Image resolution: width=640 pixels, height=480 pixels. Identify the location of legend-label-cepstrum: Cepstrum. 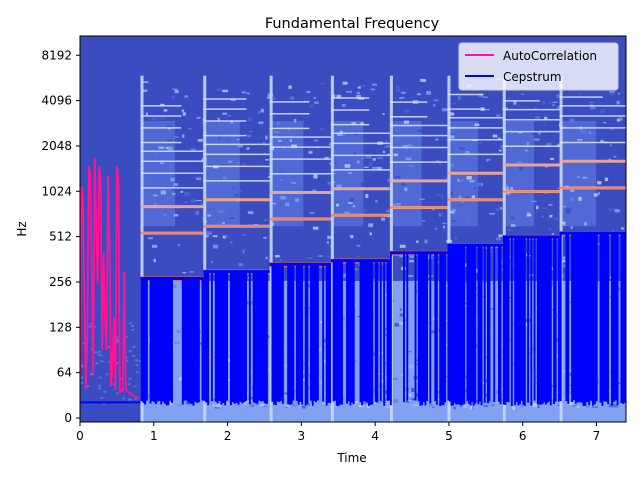
(532, 77).